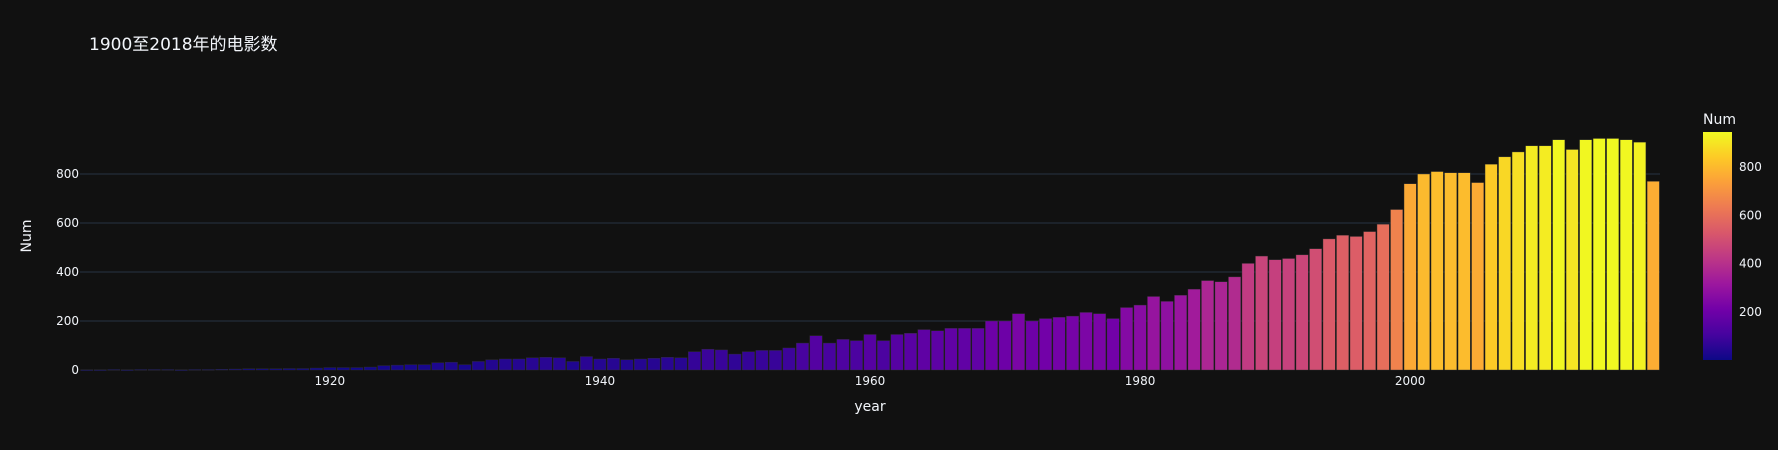  I want to click on bar-1950, so click(735, 362).